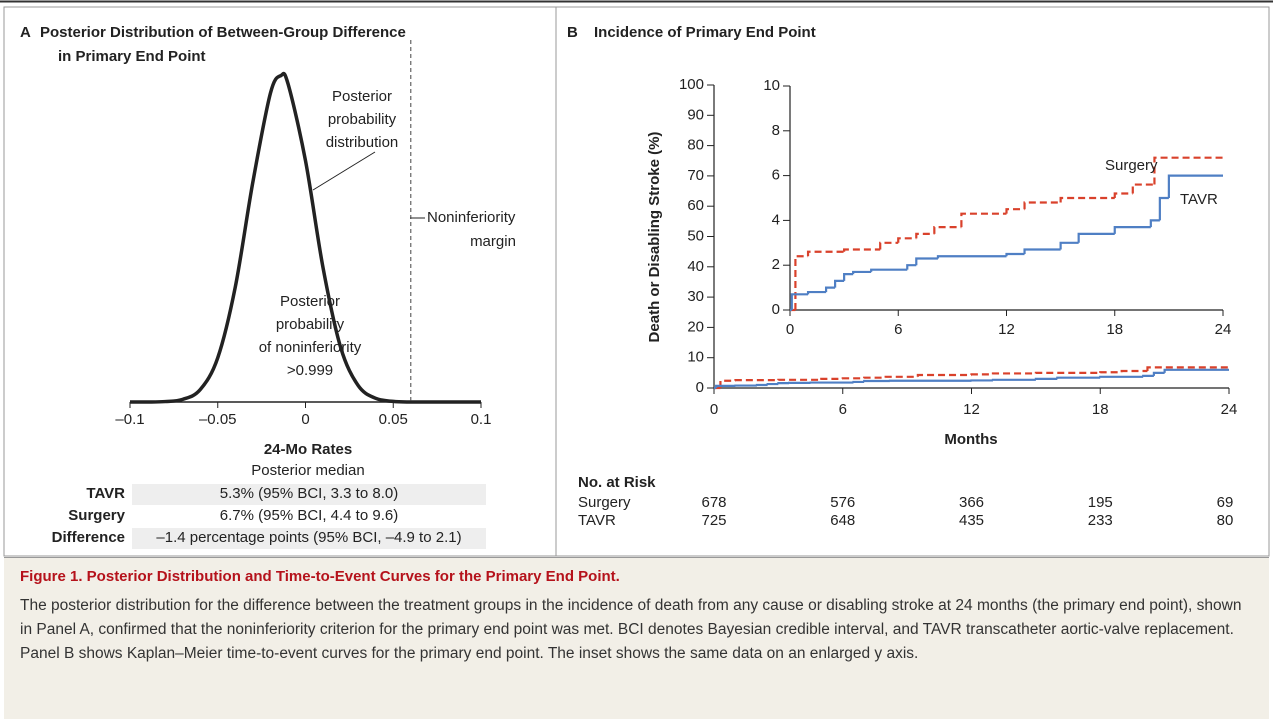 The height and width of the screenshot is (721, 1273). I want to click on x-tick-label: 0.1, so click(481, 419).